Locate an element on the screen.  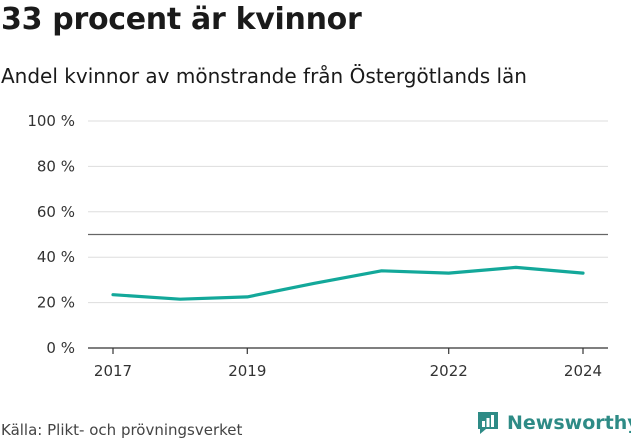
brand-logo-group: Newsworthy is located at coordinates (553, 423).